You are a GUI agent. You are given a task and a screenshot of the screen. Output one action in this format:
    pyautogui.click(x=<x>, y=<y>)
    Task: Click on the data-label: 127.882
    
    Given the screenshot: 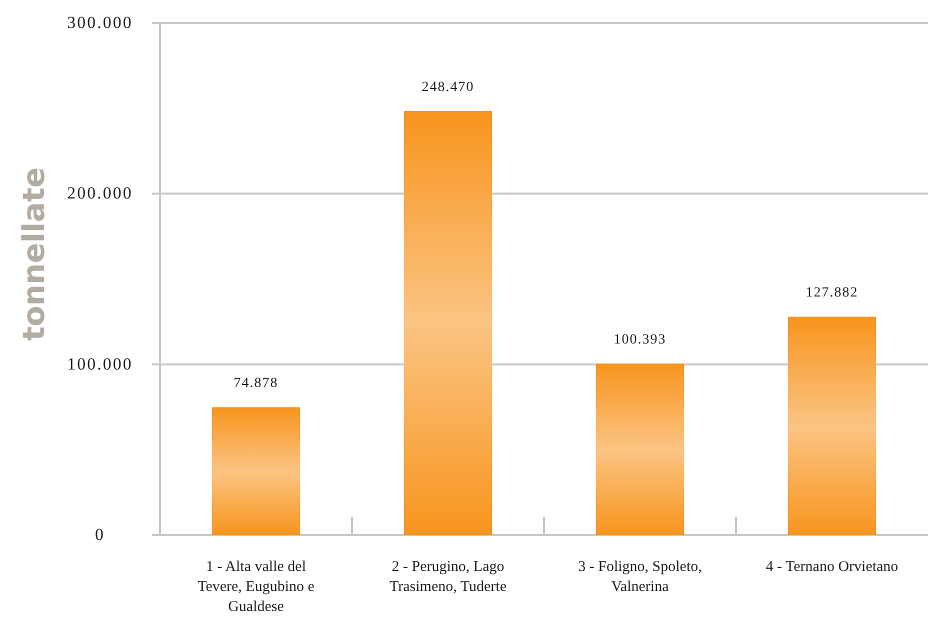 What is the action you would take?
    pyautogui.click(x=832, y=293)
    